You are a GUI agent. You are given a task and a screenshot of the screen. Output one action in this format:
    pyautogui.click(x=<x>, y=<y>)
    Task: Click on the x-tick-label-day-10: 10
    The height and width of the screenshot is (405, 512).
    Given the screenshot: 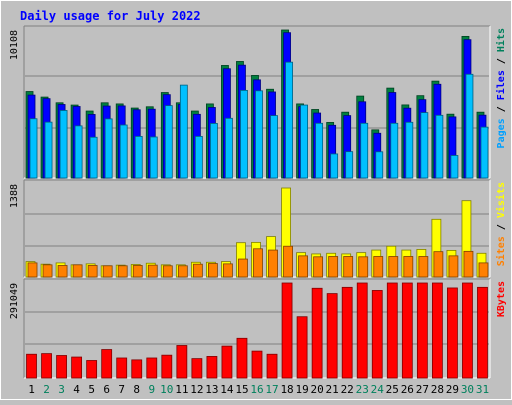 What is the action you would take?
    pyautogui.click(x=166, y=389)
    